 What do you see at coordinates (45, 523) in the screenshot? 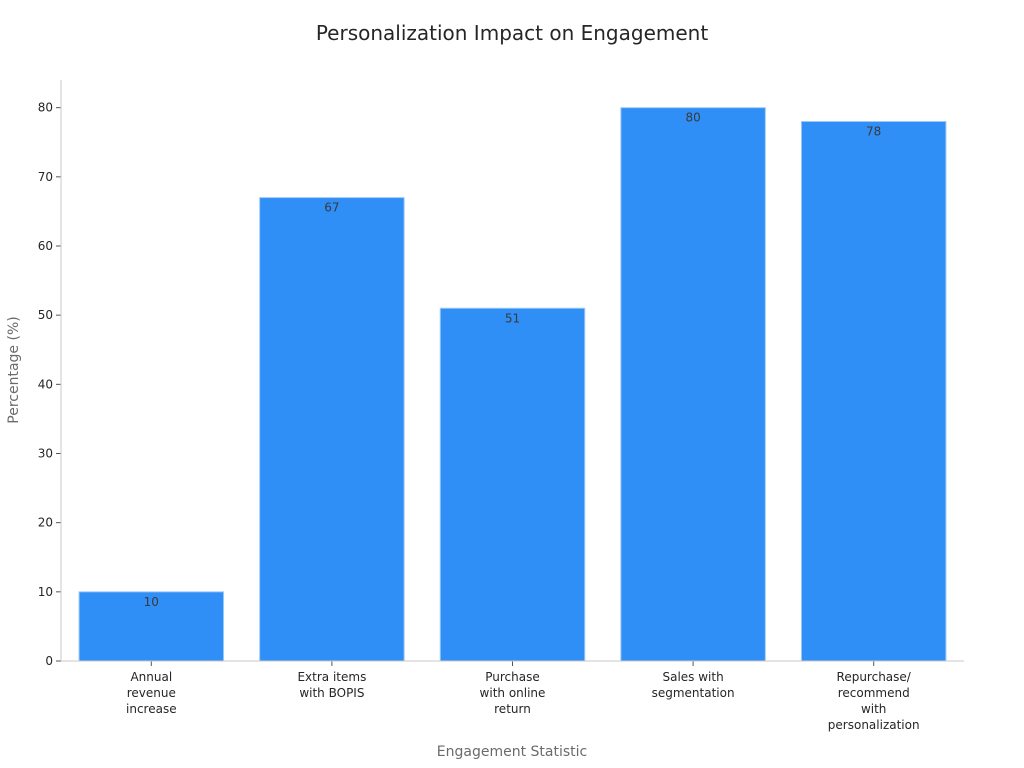
I see `y-tick-label: 20` at bounding box center [45, 523].